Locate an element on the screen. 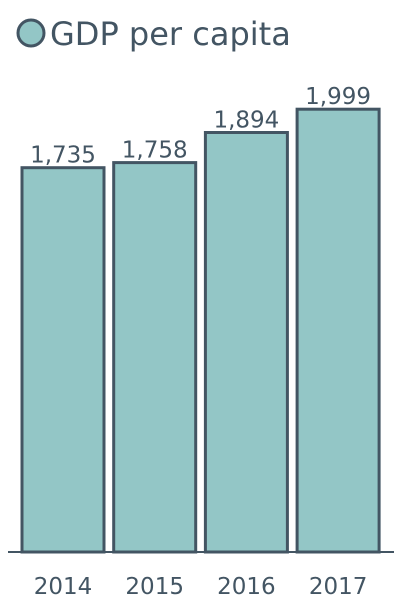 Image resolution: width=400 pixels, height=600 pixels. legend-swatch is located at coordinates (31, 33).